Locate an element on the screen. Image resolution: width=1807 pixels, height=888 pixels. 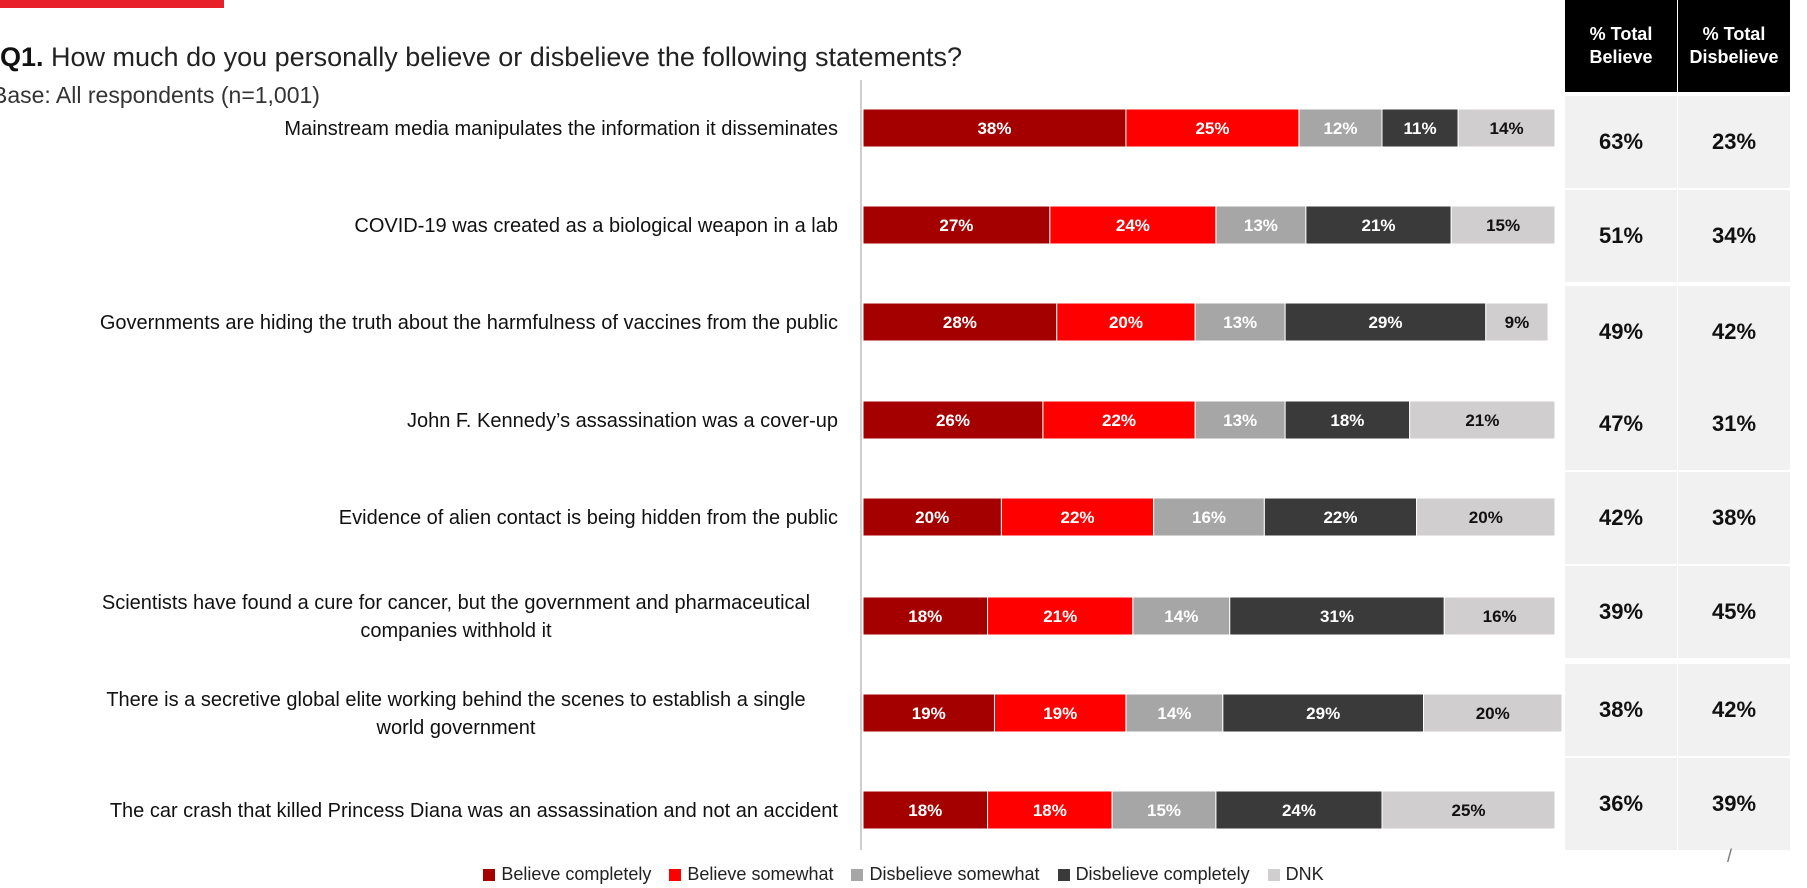
bar-value-label: 16% is located at coordinates (1209, 517).